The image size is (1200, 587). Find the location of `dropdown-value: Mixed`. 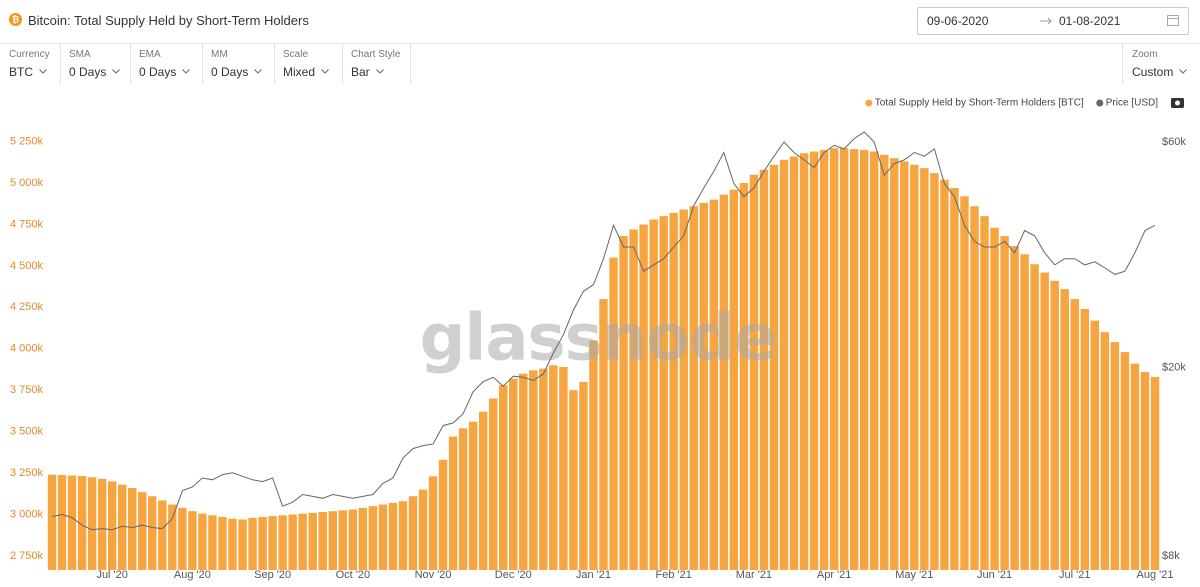

dropdown-value: Mixed is located at coordinates (299, 72).